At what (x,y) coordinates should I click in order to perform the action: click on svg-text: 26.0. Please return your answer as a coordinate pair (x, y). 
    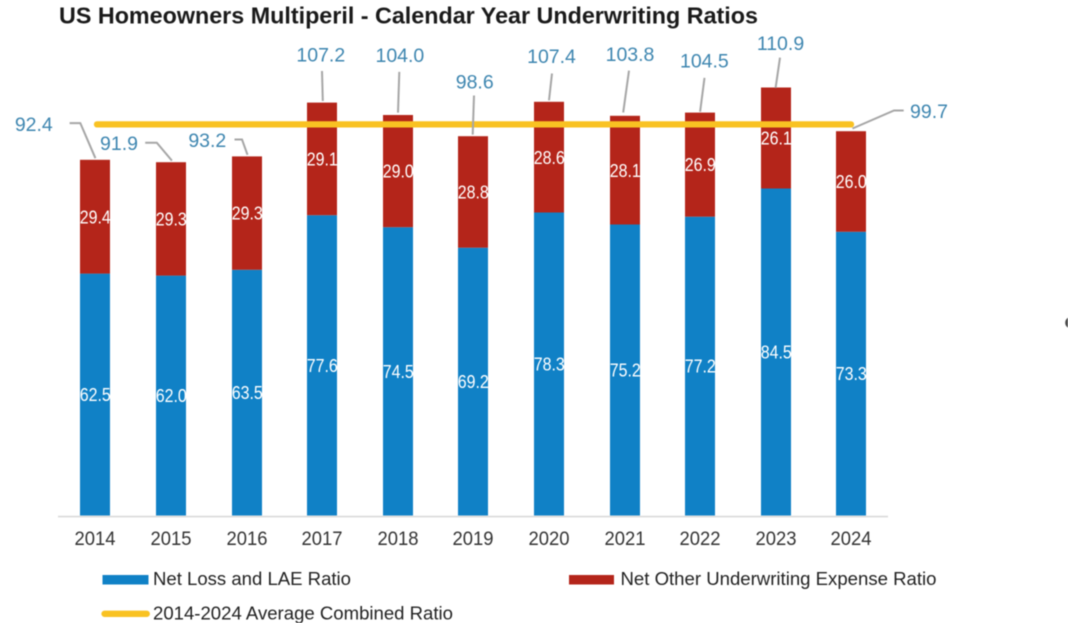
    Looking at the image, I should click on (851, 182).